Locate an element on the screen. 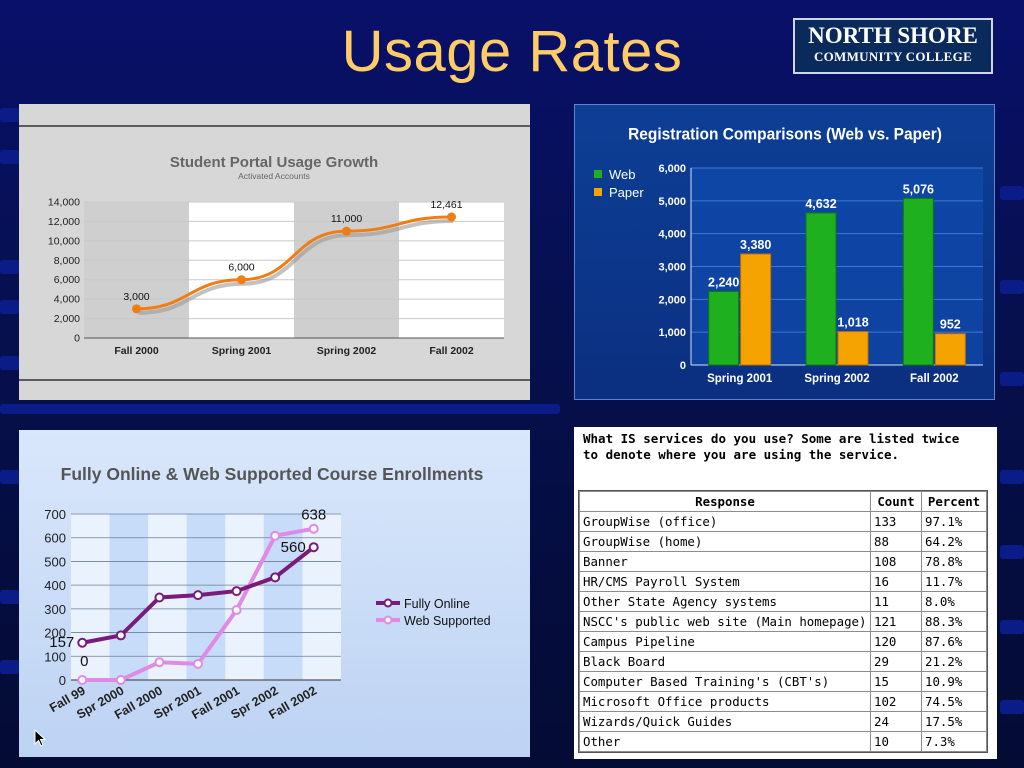 Image resolution: width=1024 pixels, height=768 pixels. table-row: Wizards/Quick Guides 24 17.5% is located at coordinates (783, 721).